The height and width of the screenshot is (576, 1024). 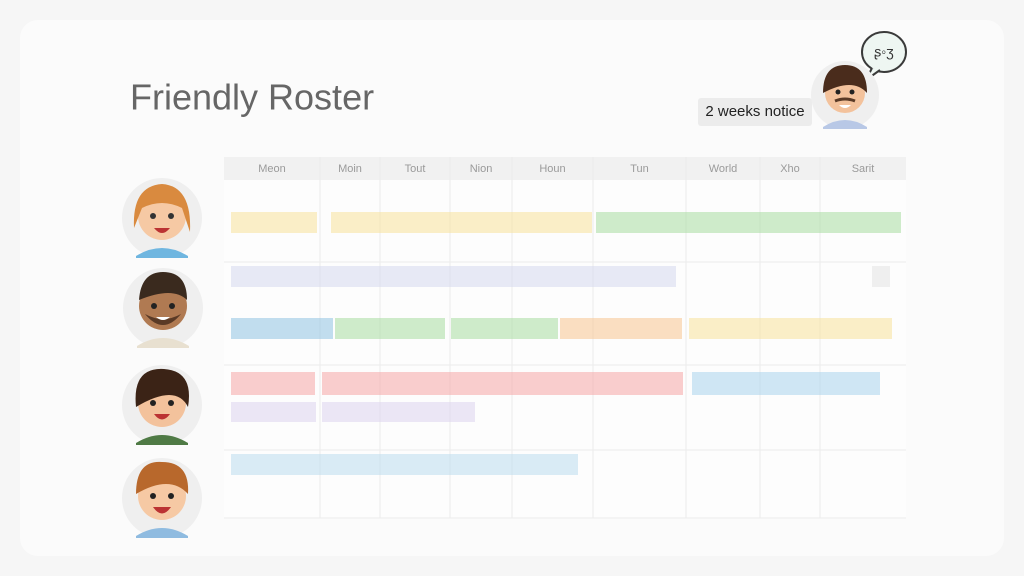 I want to click on table-header, so click(x=565, y=168).